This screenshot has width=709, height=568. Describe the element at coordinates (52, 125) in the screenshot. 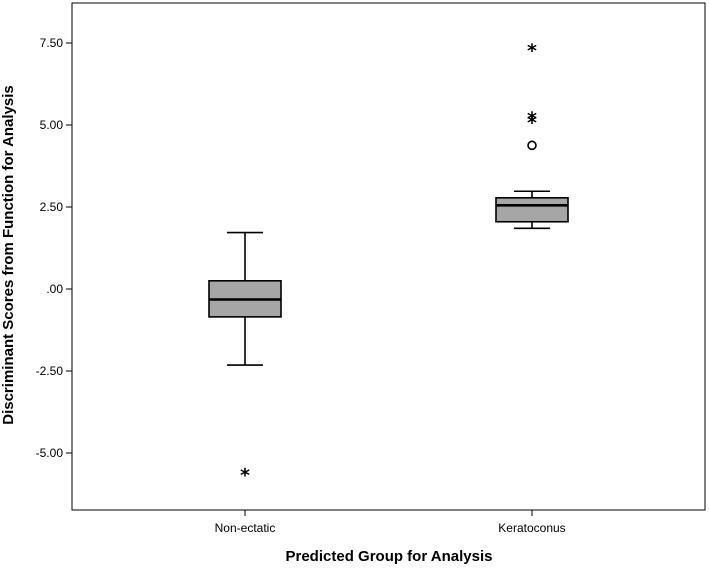

I see `y-tick-label: 5.00` at that location.